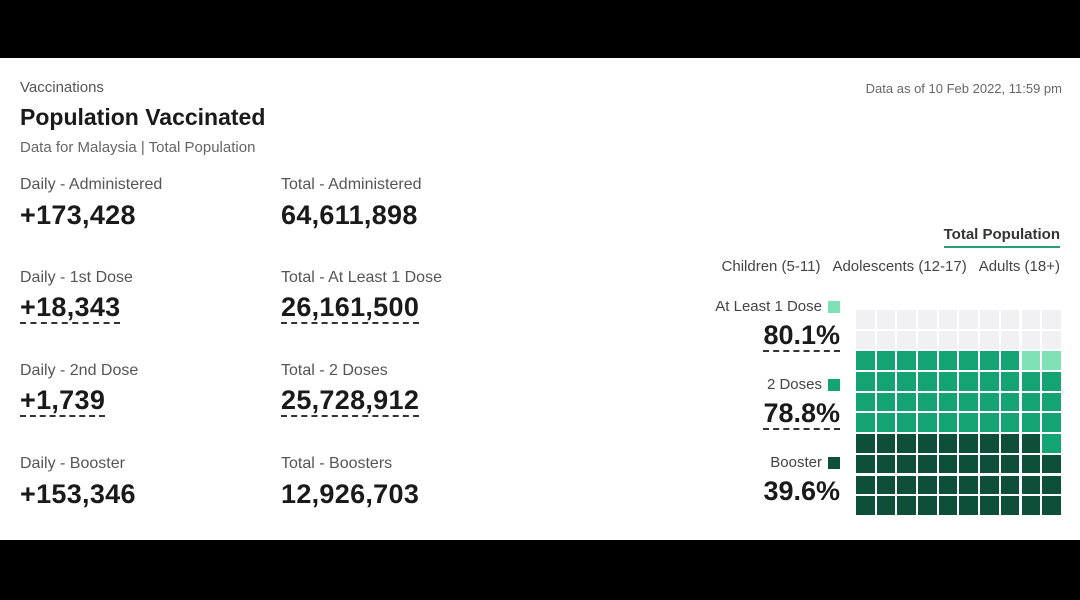  What do you see at coordinates (801, 337) in the screenshot?
I see `legend-dose1-pct: 80.1%` at bounding box center [801, 337].